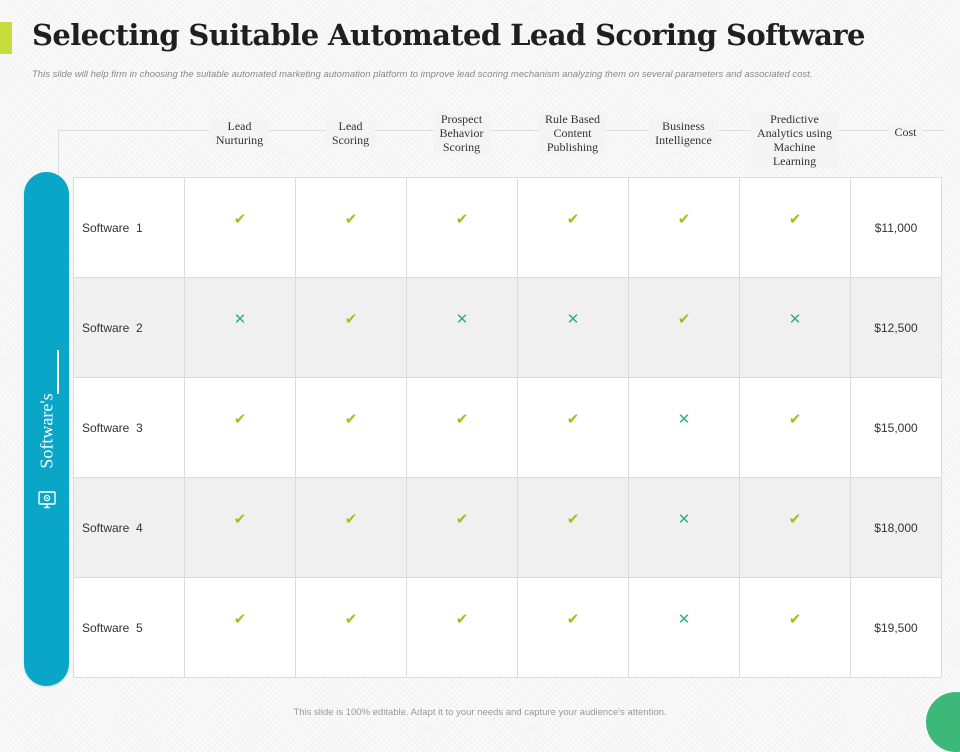 This screenshot has width=960, height=752. What do you see at coordinates (58, 154) in the screenshot?
I see `header-divider-vertical` at bounding box center [58, 154].